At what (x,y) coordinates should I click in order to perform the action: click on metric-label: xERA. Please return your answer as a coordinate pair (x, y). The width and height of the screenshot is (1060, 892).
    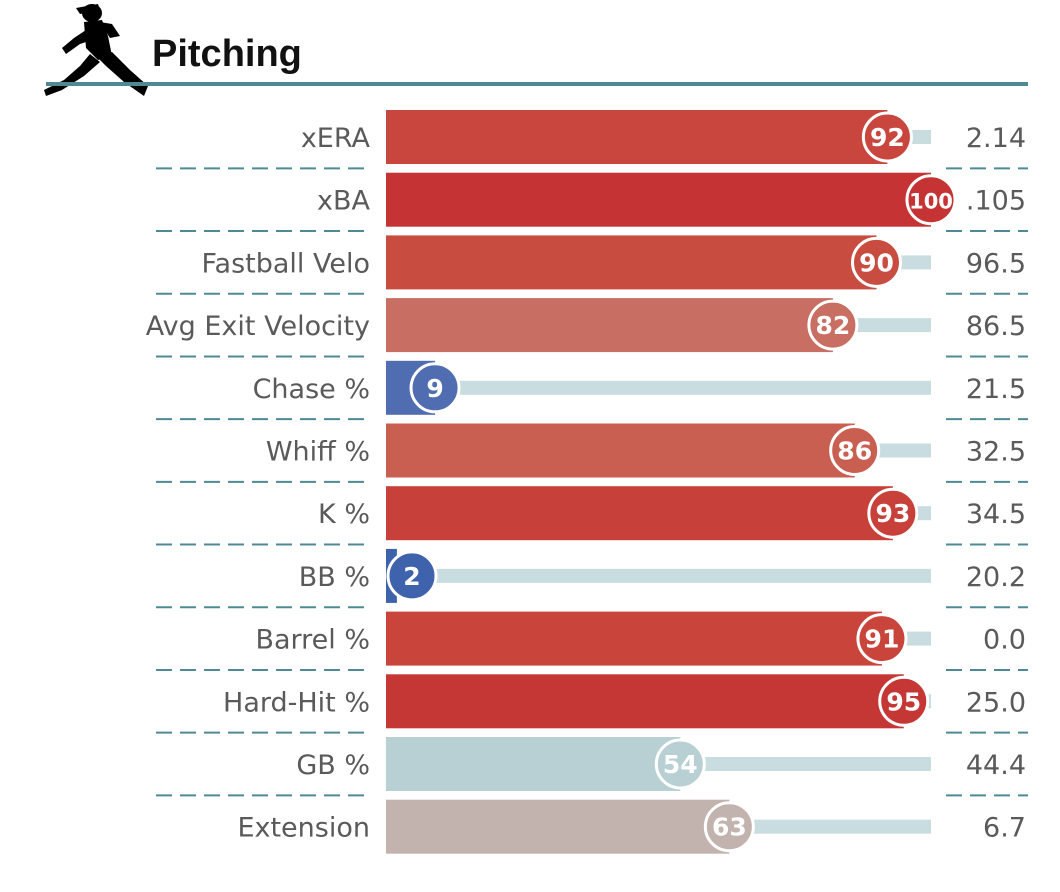
    Looking at the image, I should click on (336, 138).